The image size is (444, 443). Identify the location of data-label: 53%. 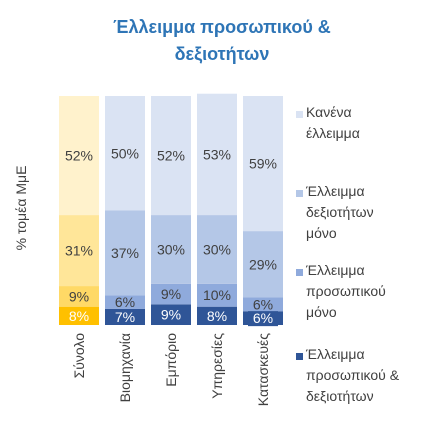
(217, 154).